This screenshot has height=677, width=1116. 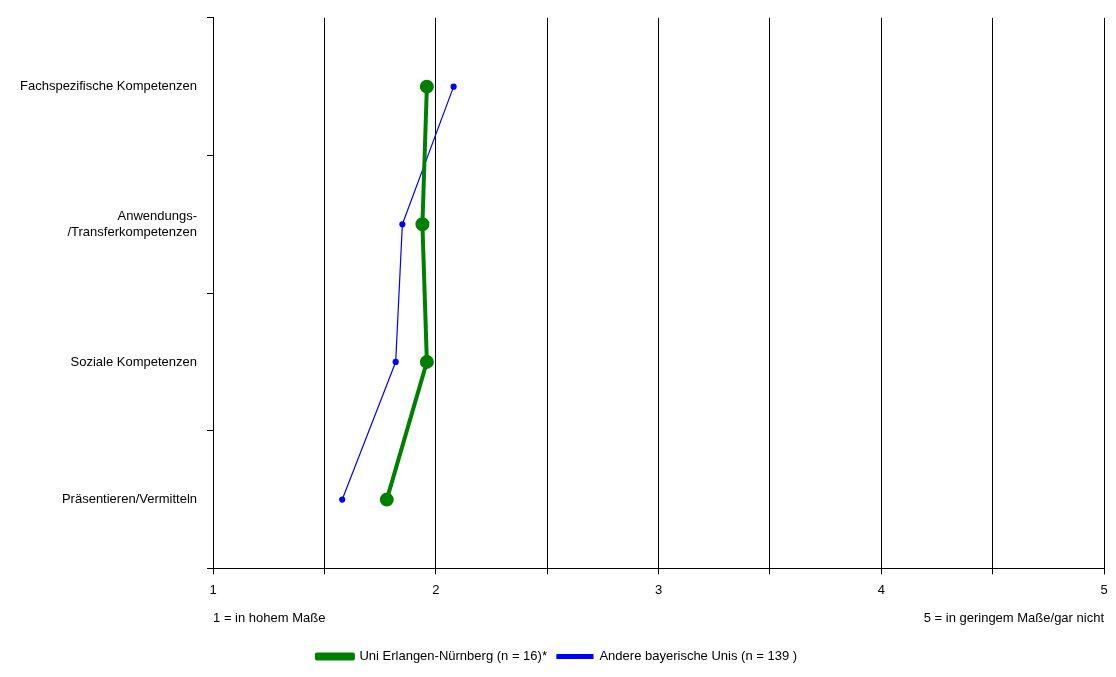 What do you see at coordinates (109, 86) in the screenshot?
I see `y-tick-label: Fachspezifische Kompetenzen` at bounding box center [109, 86].